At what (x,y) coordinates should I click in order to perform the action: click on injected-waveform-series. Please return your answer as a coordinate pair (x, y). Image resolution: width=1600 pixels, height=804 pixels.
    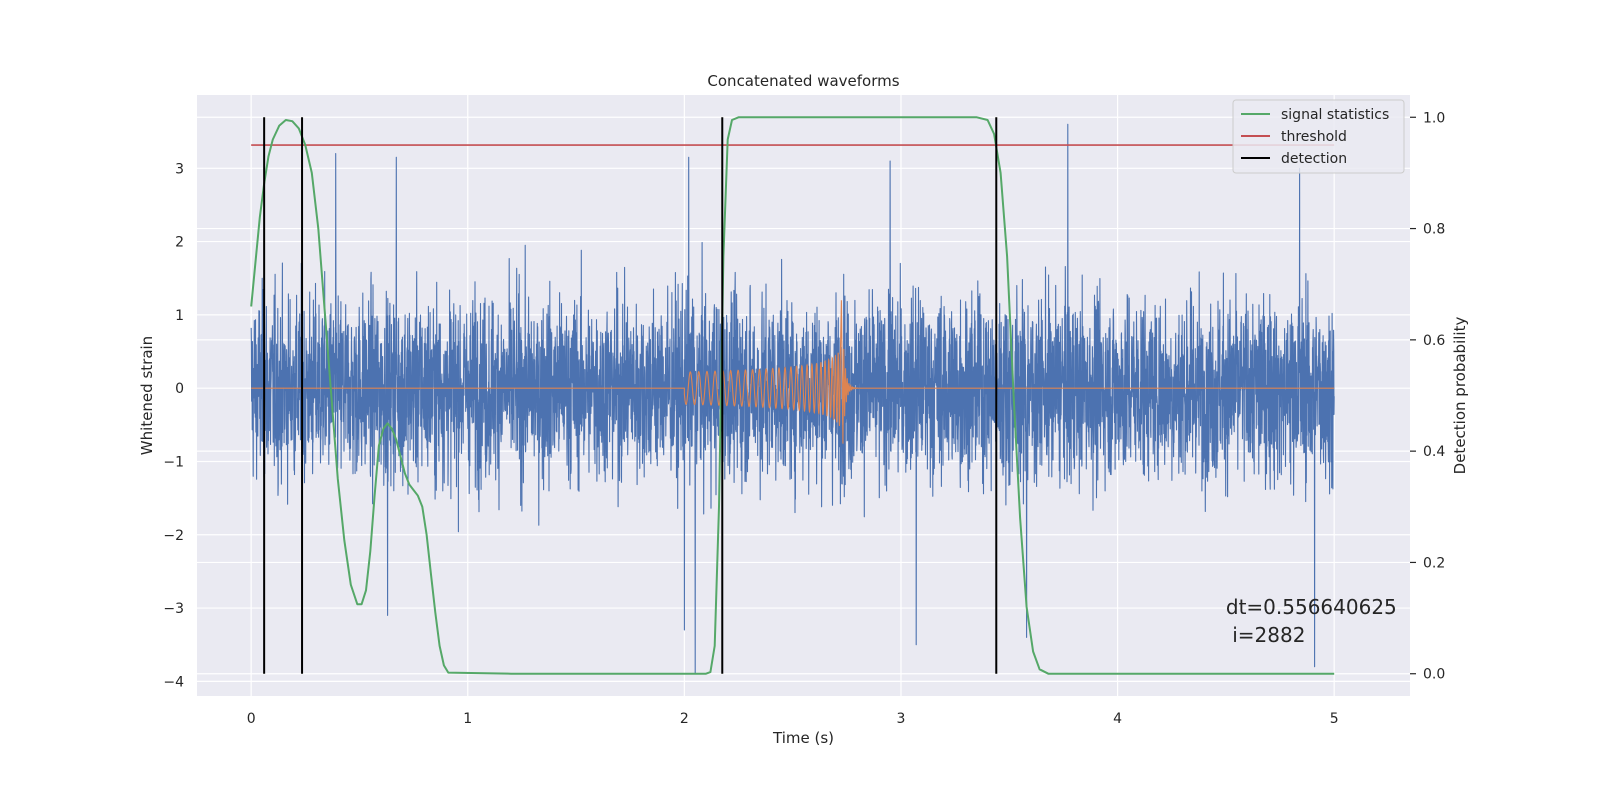
    Looking at the image, I should click on (793, 372).